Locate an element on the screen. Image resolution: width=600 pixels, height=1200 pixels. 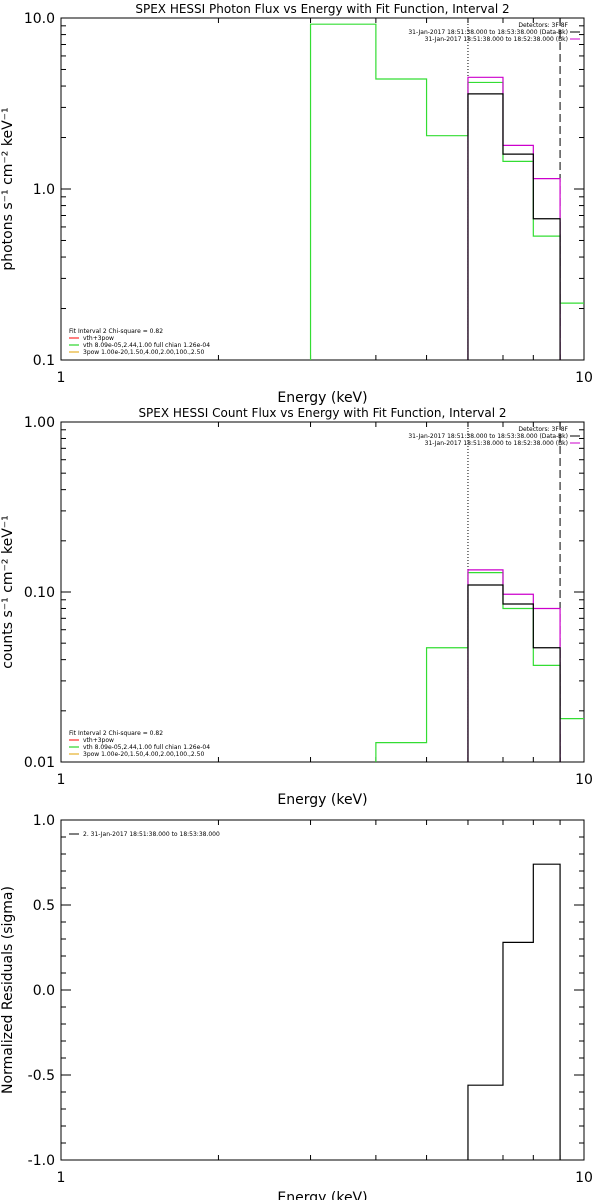
y-tick-label: 0.5 is located at coordinates (44, 906).